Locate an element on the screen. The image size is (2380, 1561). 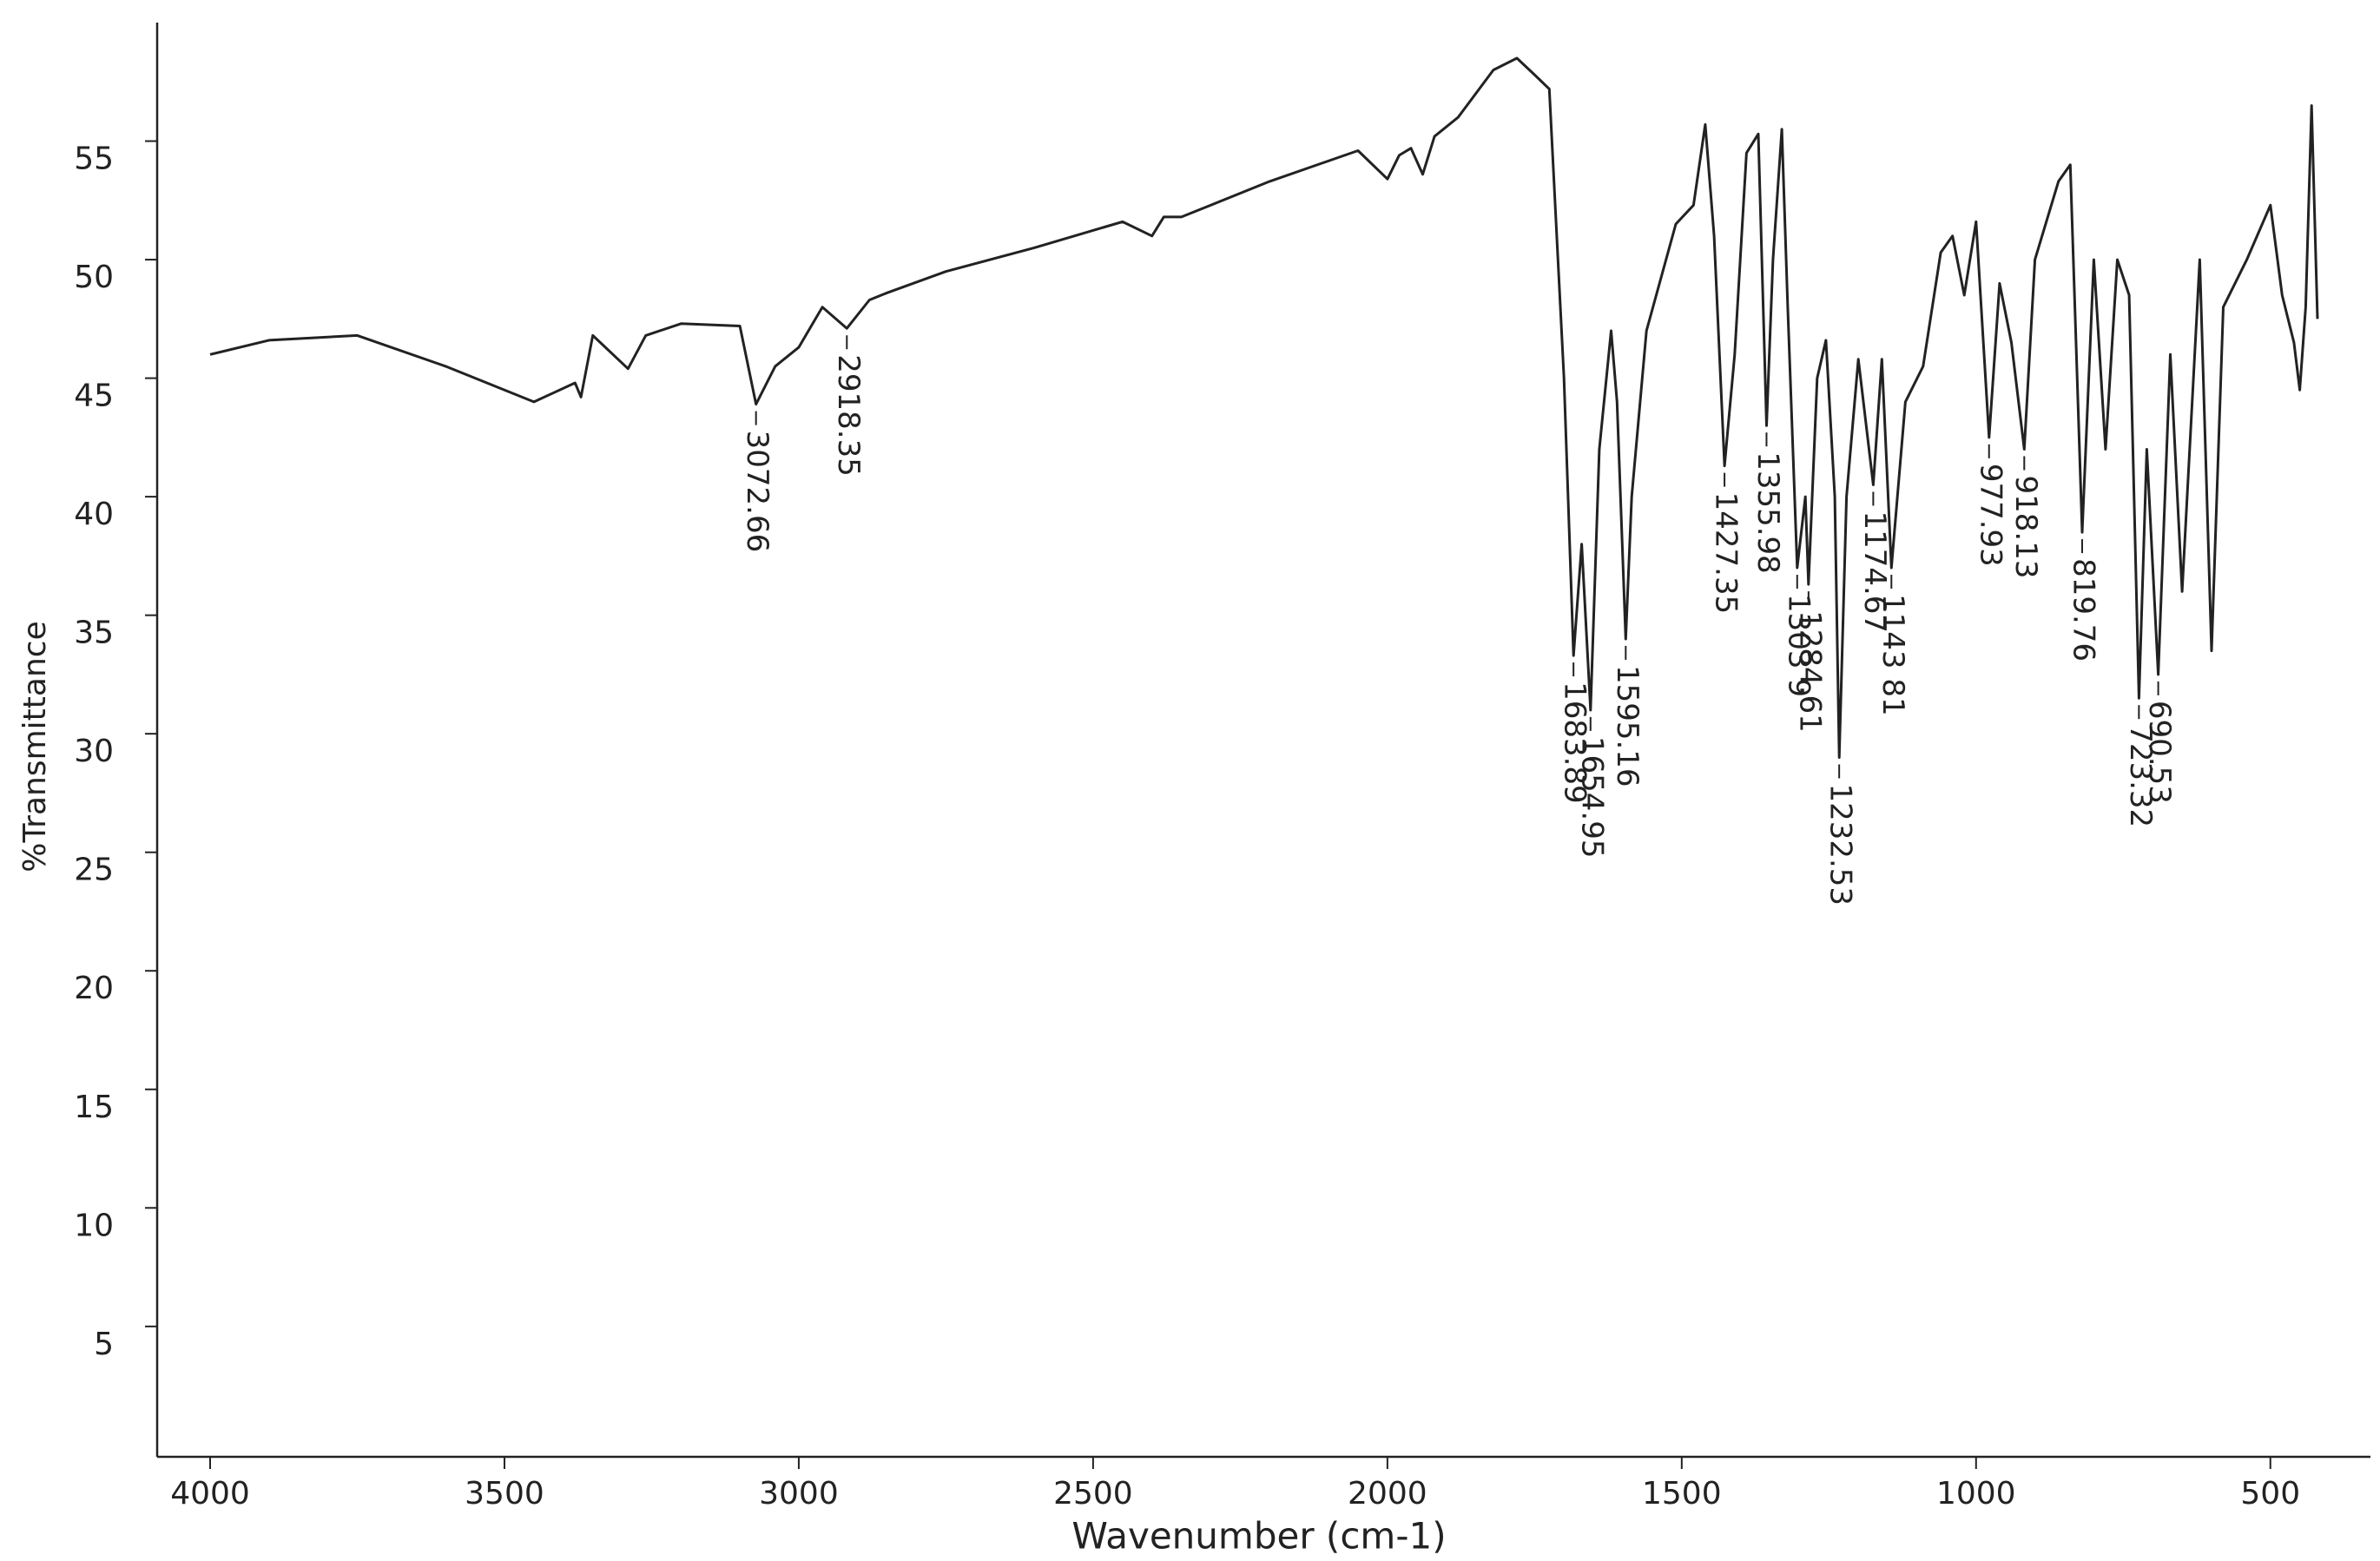
y-tick-label: 45 is located at coordinates (94, 396).